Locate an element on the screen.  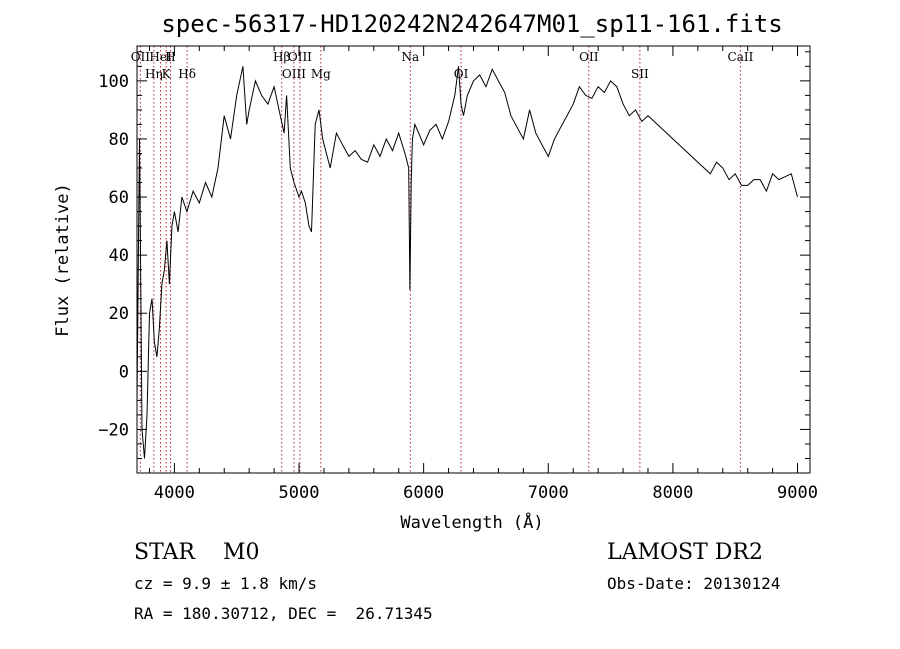
coordinates: RA = 180.30712, DEC = 26.71345 is located at coordinates (283, 613).